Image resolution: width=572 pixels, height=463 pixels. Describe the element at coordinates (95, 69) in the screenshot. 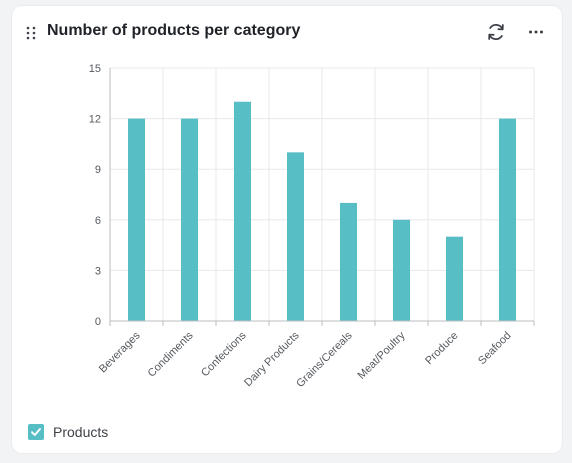

I see `y-tick-label: 15` at that location.